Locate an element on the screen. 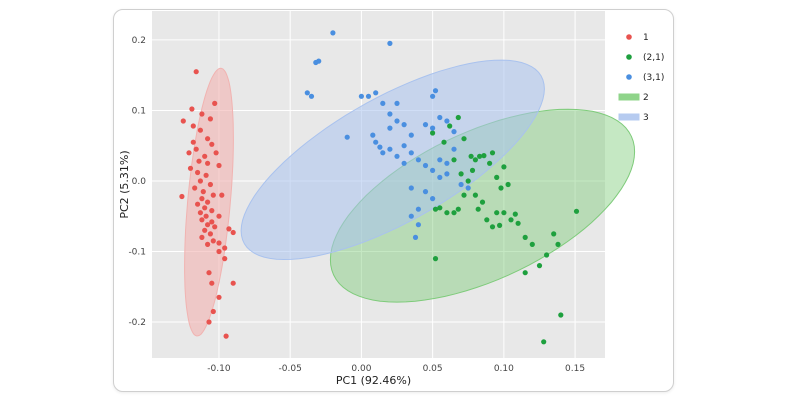 The height and width of the screenshot is (400, 800). x-tick-label: -0.10 is located at coordinates (219, 369).